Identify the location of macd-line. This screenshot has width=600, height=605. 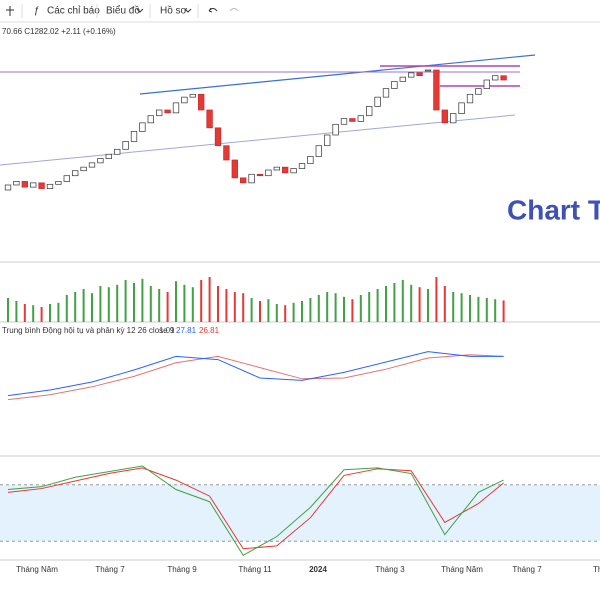
(255, 374).